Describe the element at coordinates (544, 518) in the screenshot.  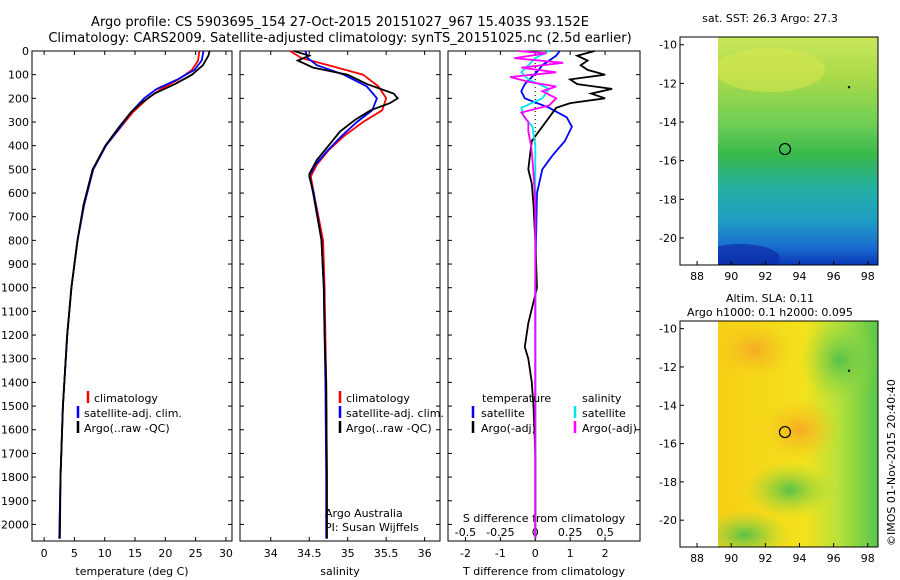
I see `x-axis-label-salinity: S difference from climatology` at that location.